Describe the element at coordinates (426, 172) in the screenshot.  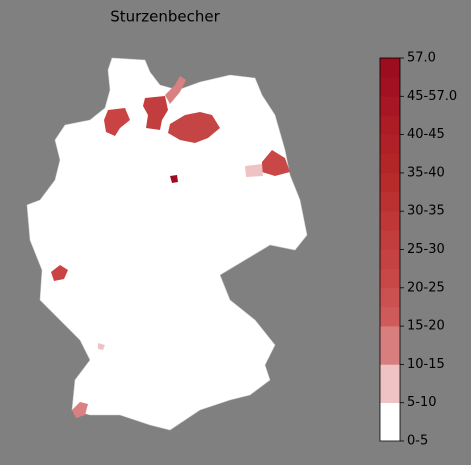
I see `colorbar-label: 35-40` at that location.